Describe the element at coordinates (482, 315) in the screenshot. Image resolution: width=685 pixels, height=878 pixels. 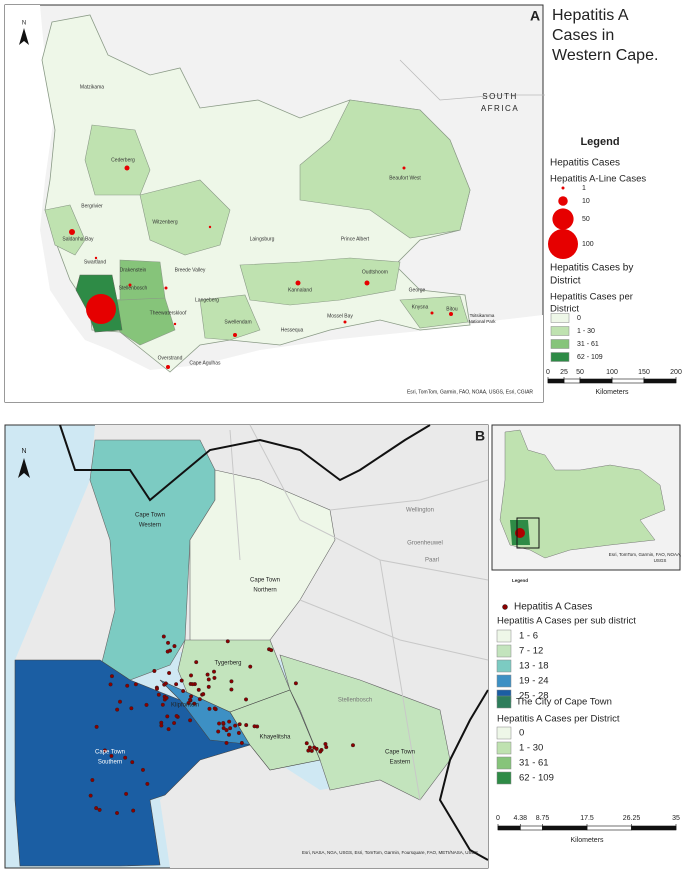
I see `park-label: Tsitsikamma` at that location.